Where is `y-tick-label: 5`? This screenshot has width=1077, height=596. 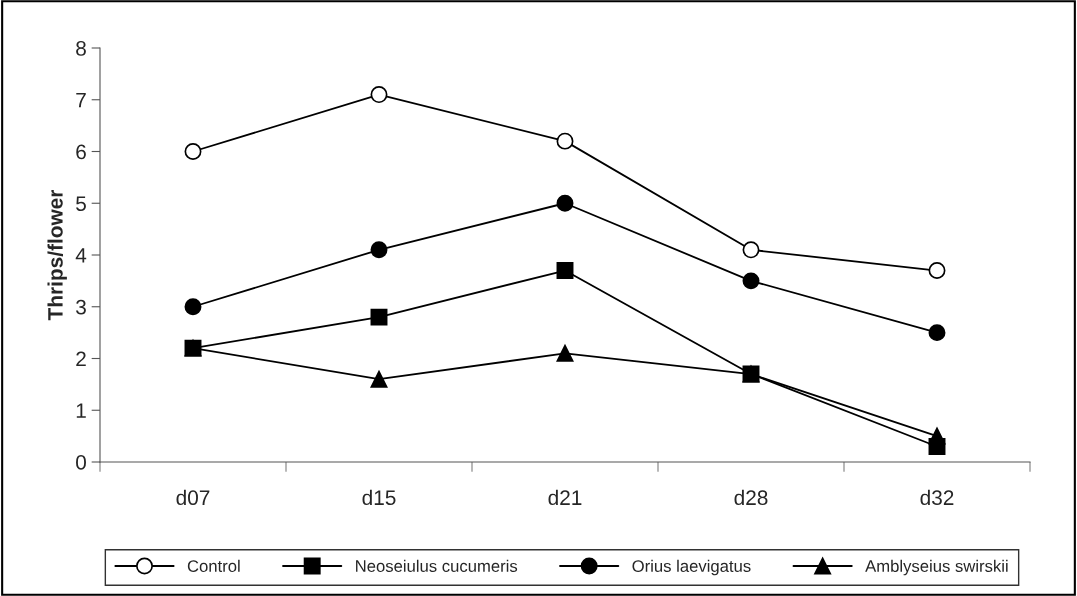 y-tick-label: 5 is located at coordinates (81, 203).